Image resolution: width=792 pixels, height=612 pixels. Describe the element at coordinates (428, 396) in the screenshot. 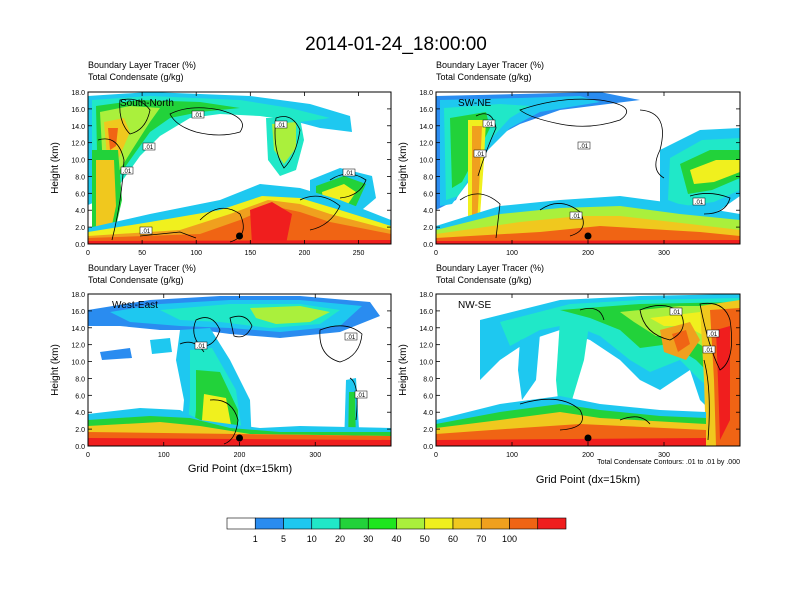

I see `y-tick-label: 6.0` at that location.